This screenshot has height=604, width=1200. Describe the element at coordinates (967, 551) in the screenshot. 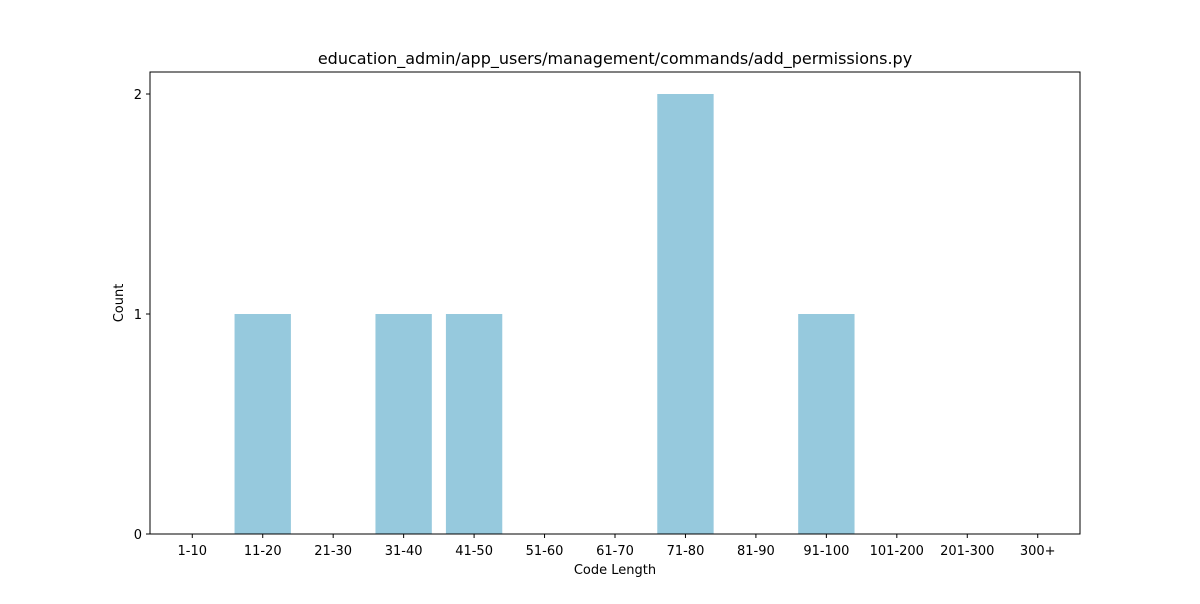

I see `x-tick-label: 201-300` at that location.